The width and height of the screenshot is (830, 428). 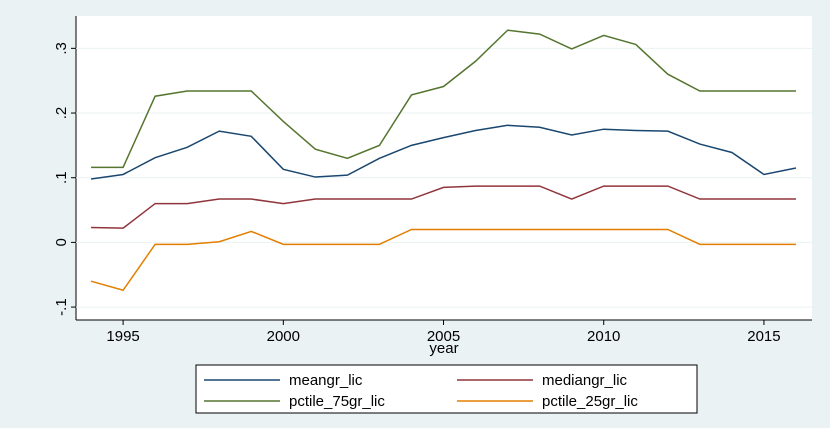 What do you see at coordinates (337, 401) in the screenshot?
I see `legend-label: pctile_75gr_lic` at bounding box center [337, 401].